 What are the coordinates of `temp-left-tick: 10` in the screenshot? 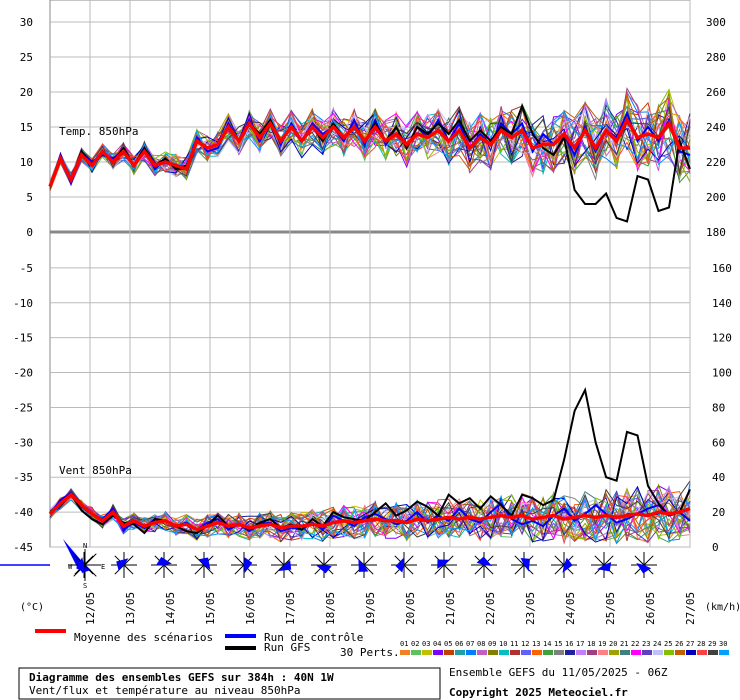 It's located at (26, 162).